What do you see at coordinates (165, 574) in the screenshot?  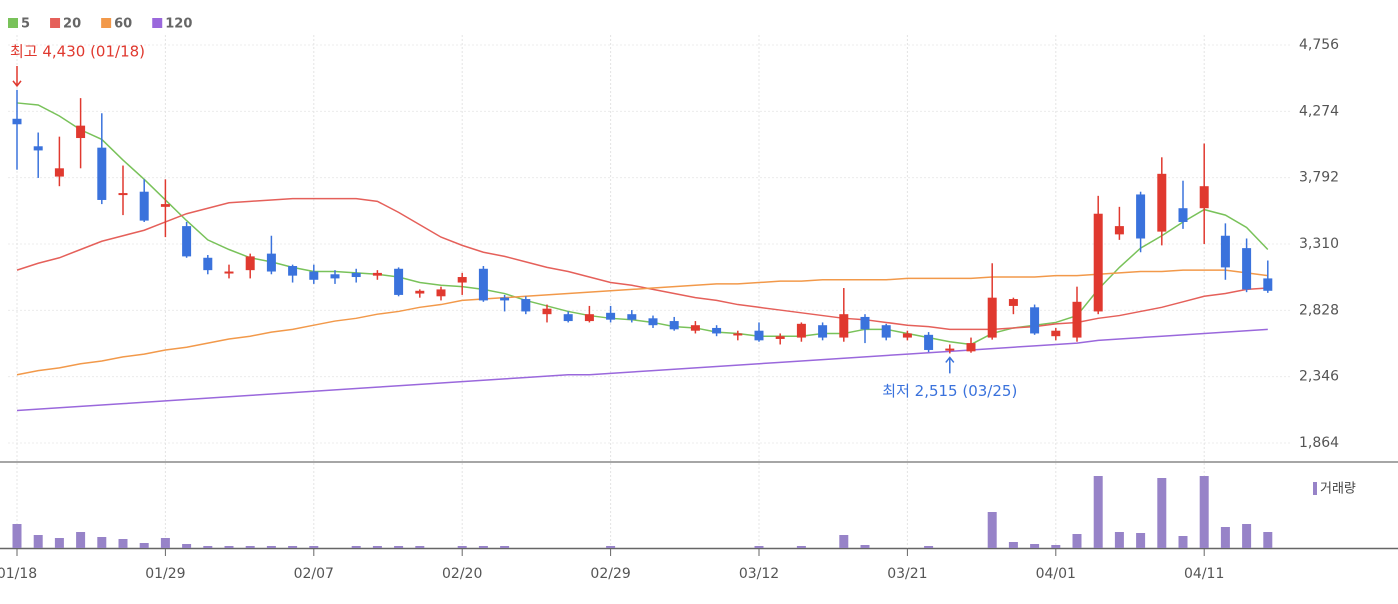 I see `x-tick-label: 01/29` at bounding box center [165, 574].